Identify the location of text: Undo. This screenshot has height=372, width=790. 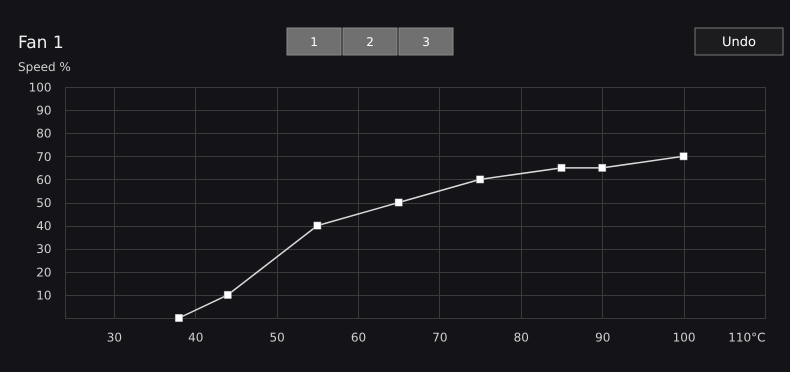
(739, 42).